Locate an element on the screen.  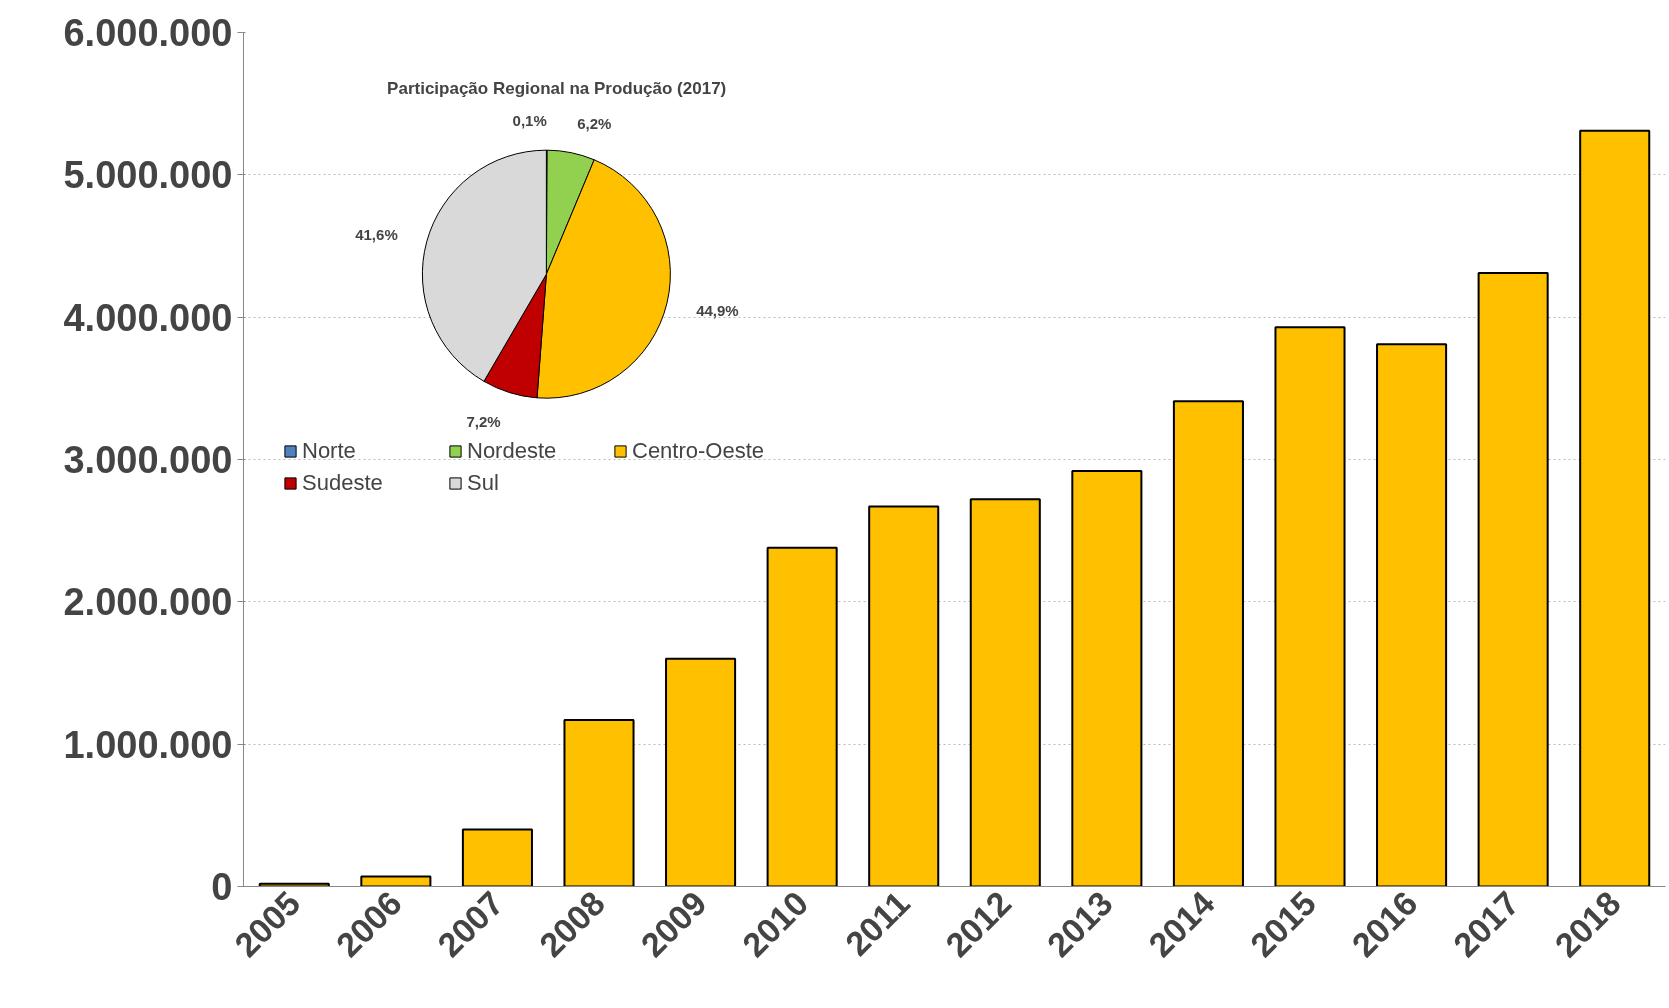
y-tick-label: 0 is located at coordinates (222, 887).